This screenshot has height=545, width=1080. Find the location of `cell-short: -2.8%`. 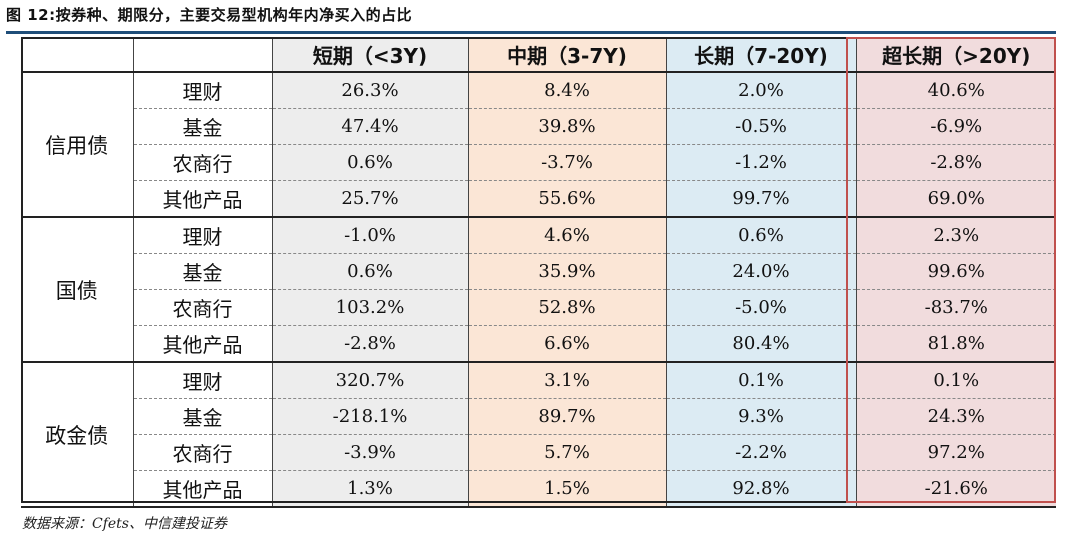

cell-short: -2.8% is located at coordinates (369, 344).